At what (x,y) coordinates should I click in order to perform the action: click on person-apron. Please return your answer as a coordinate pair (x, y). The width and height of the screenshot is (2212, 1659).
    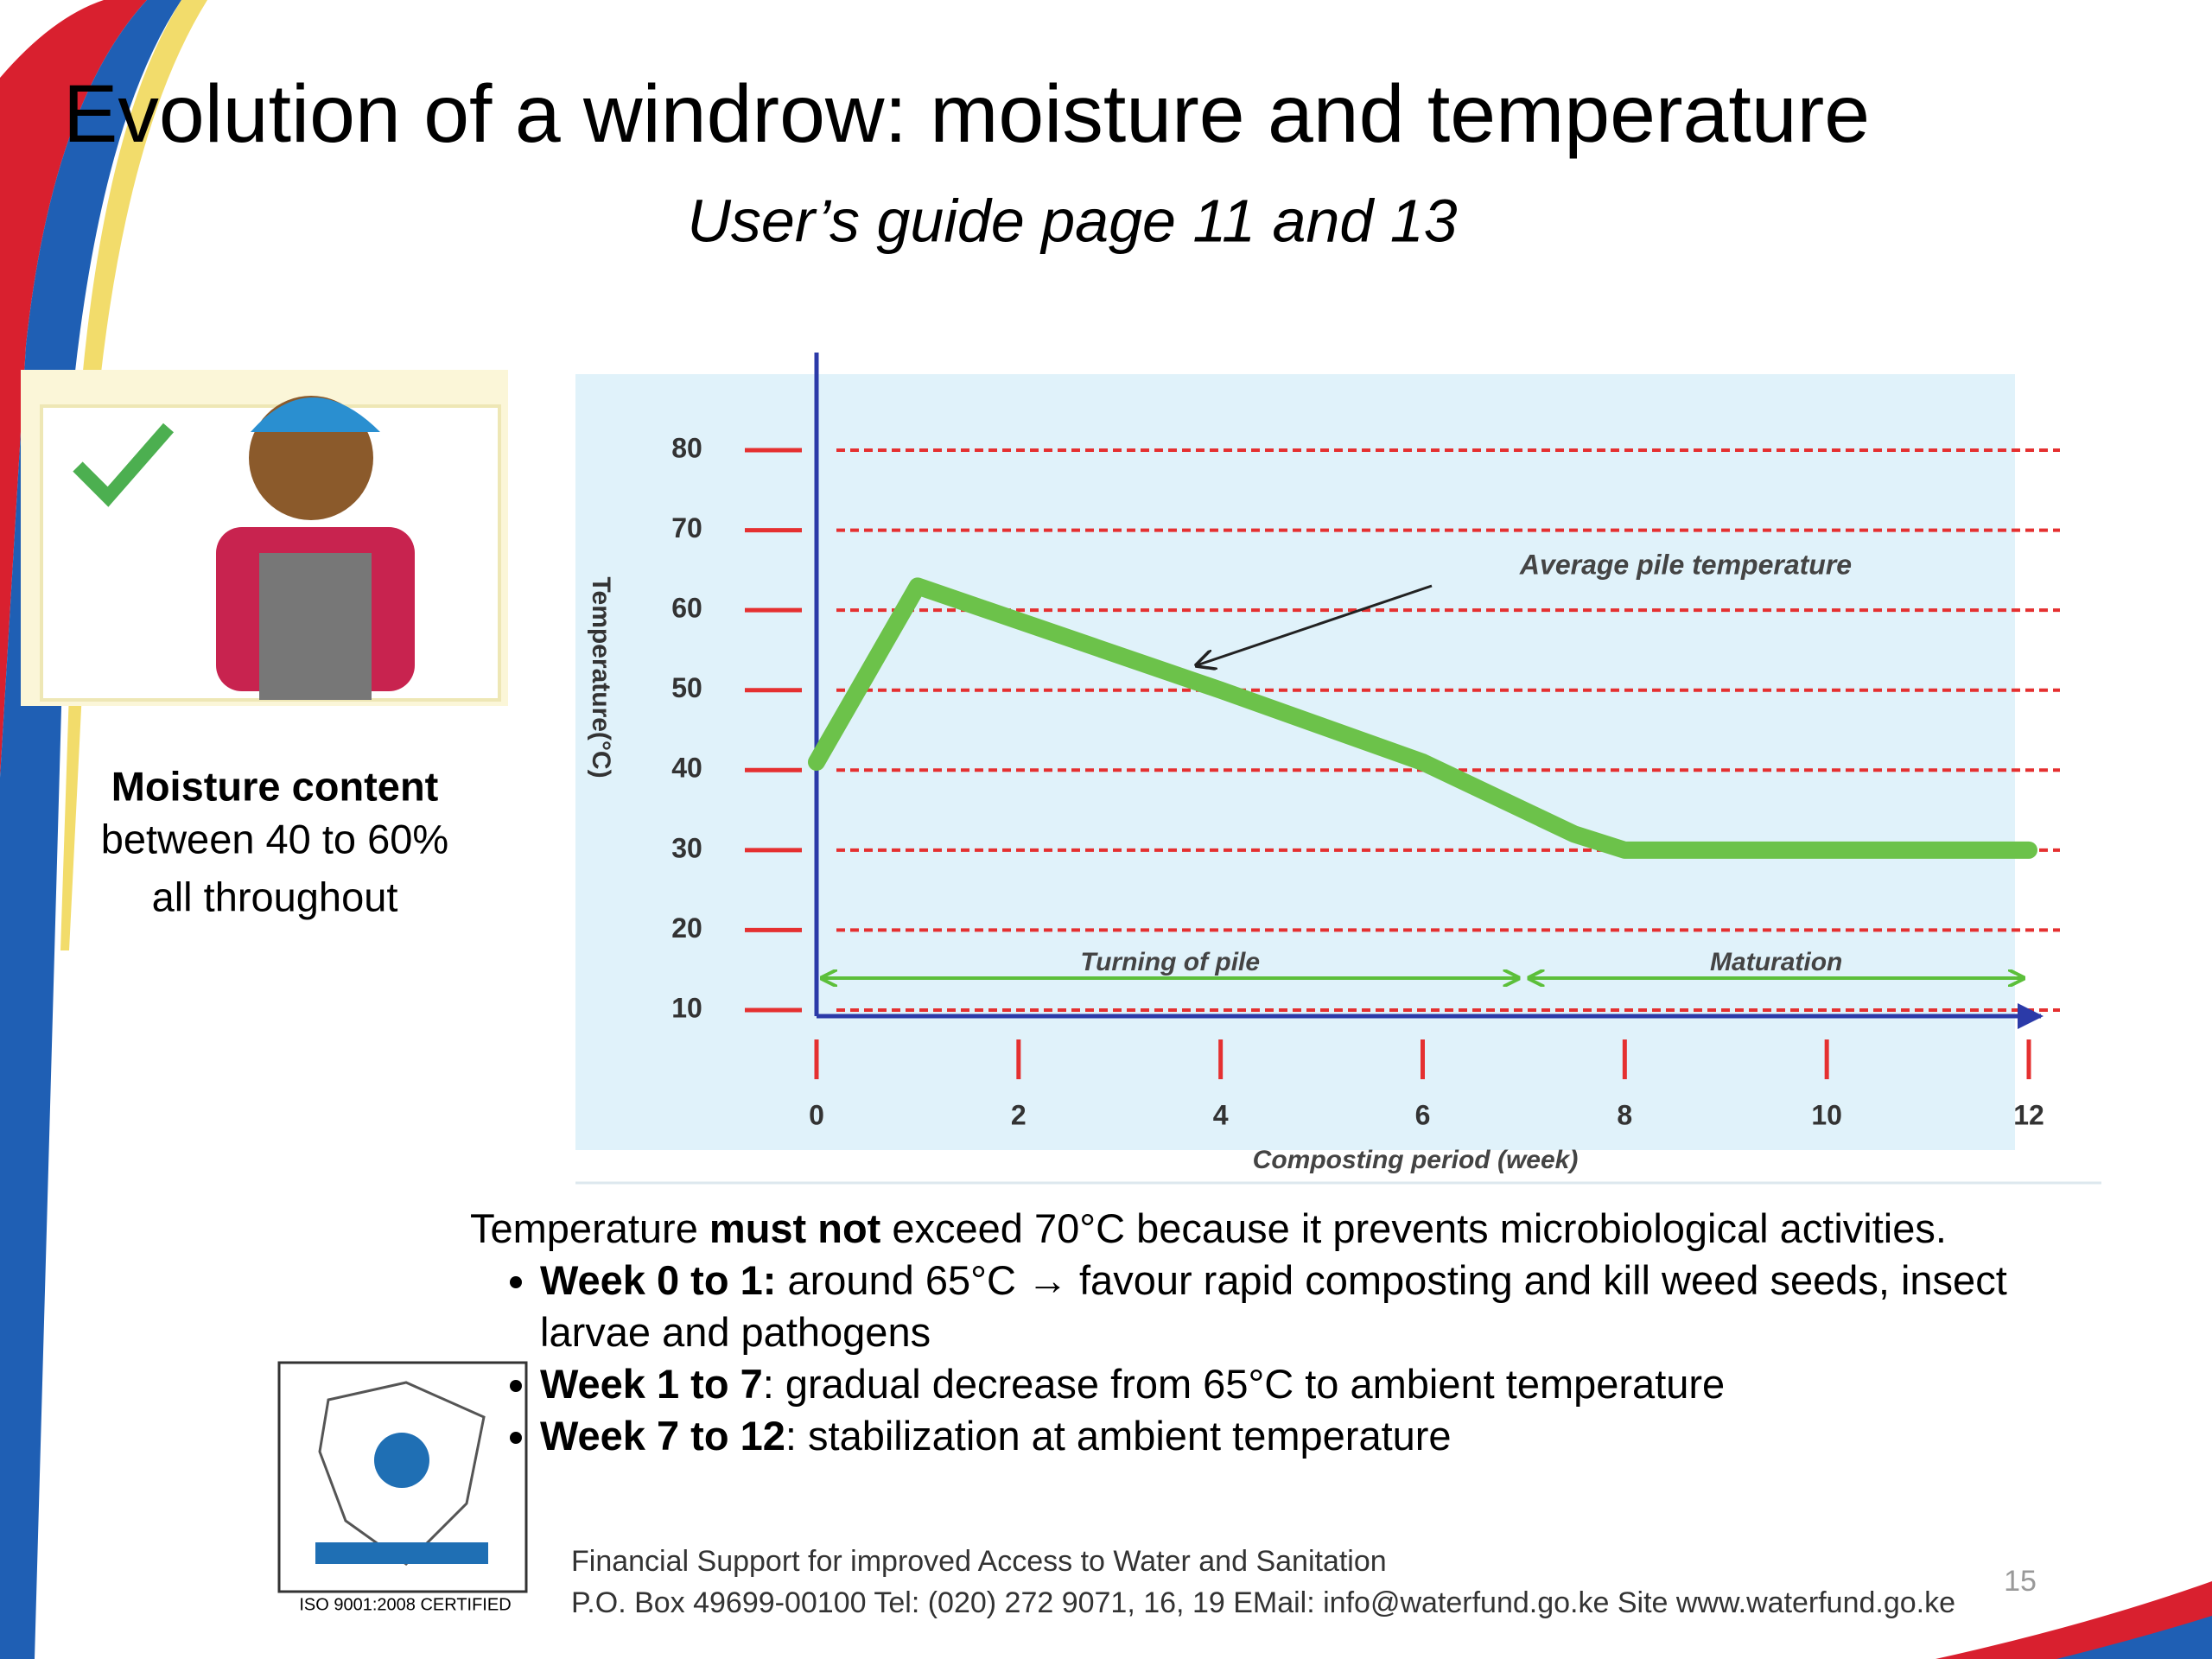
    Looking at the image, I should click on (315, 626).